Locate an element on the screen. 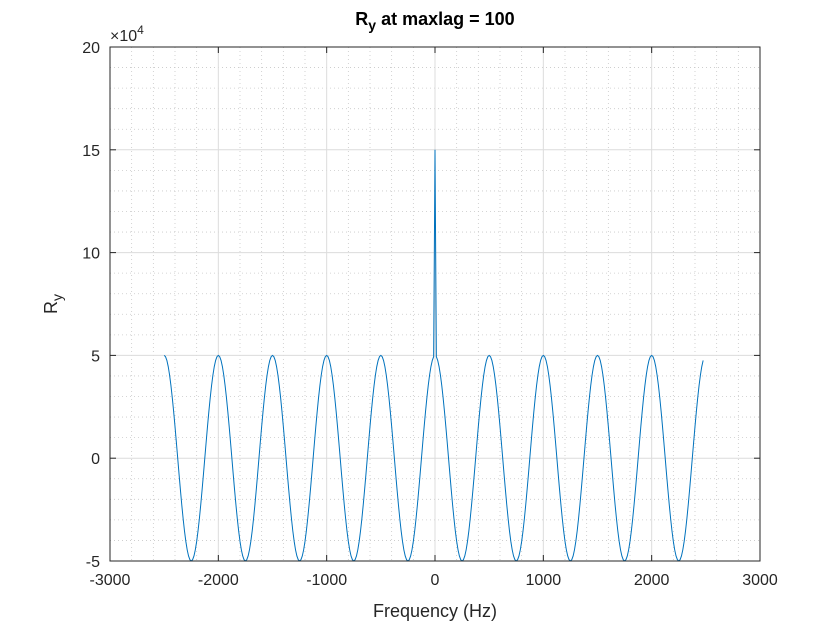 The image size is (840, 630). x-tick-label: 0 is located at coordinates (435, 580).